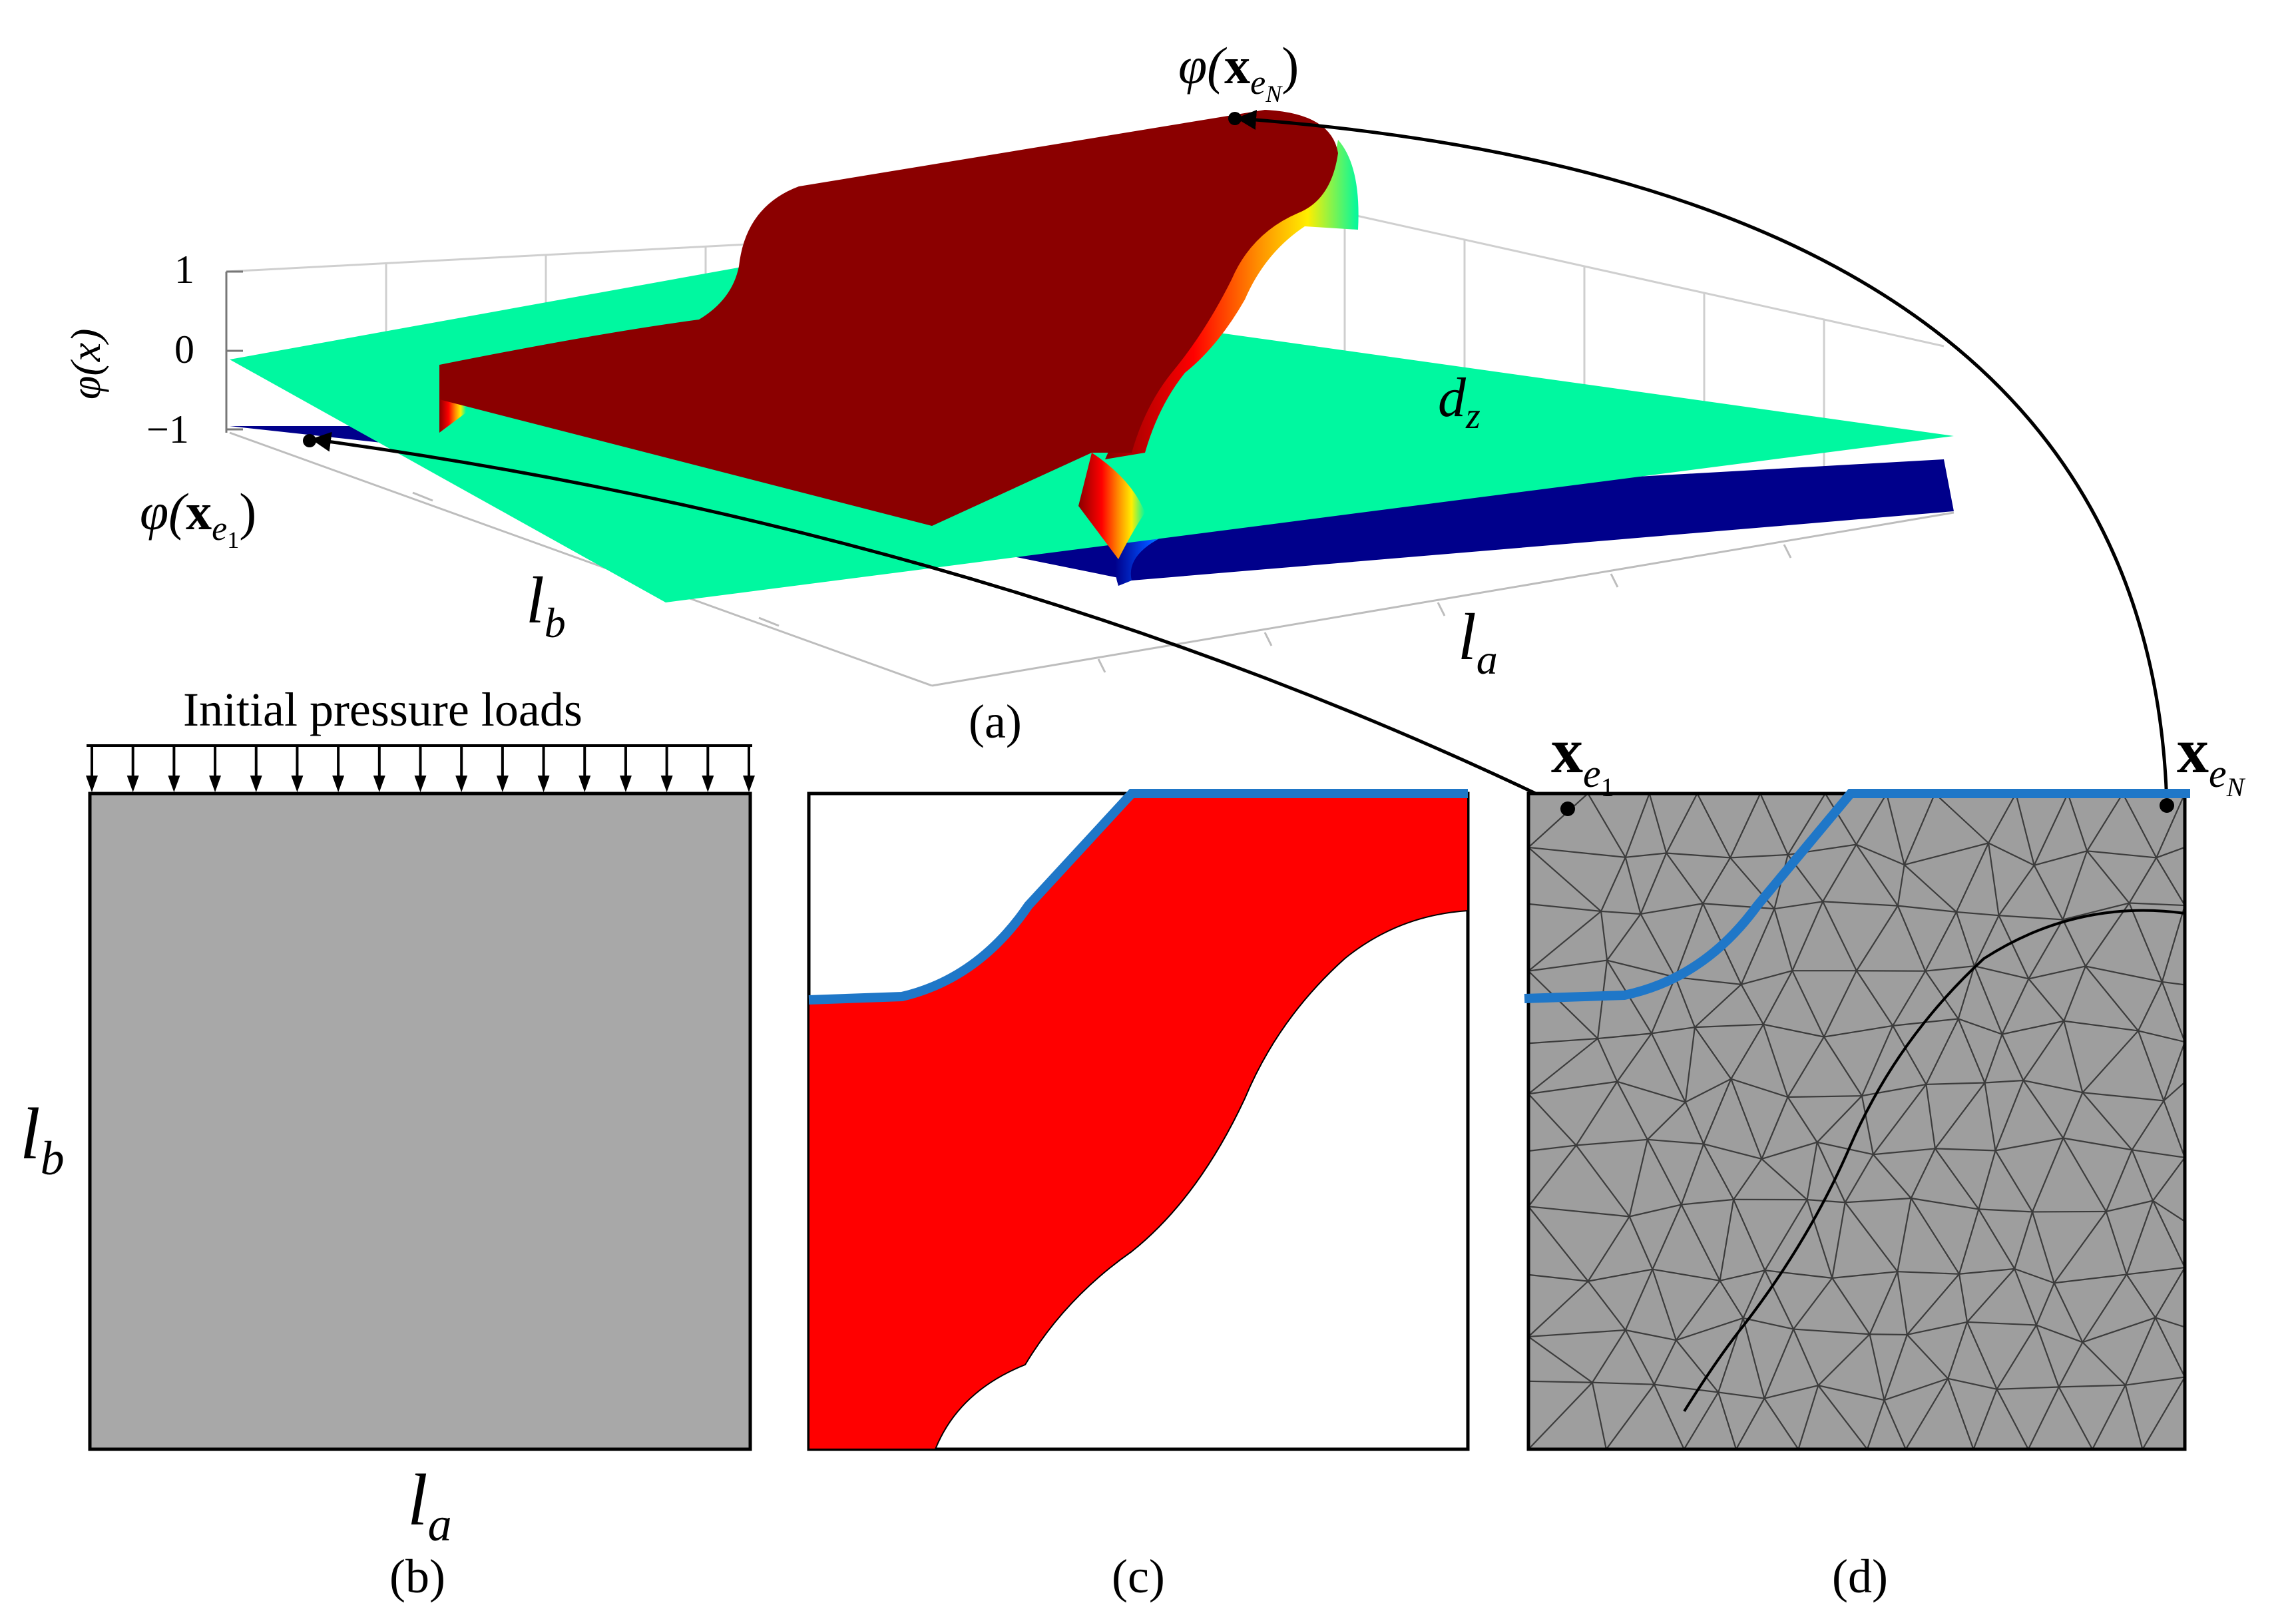 The width and height of the screenshot is (2296, 1613). What do you see at coordinates (184, 349) in the screenshot?
I see `z-tick-0: 0` at bounding box center [184, 349].